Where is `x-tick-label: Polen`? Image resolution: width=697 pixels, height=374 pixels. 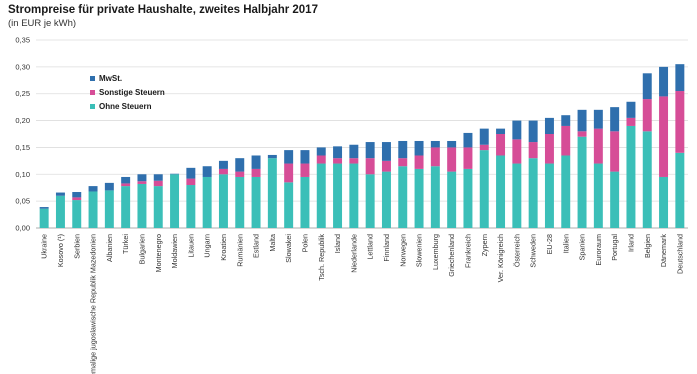
x-tick-label: Polen is located at coordinates (304, 243).